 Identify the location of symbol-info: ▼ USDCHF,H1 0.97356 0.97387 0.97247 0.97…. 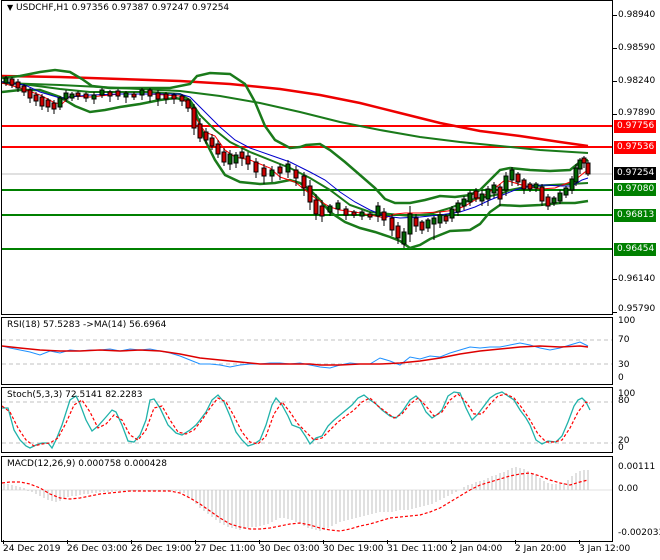
(118, 8).